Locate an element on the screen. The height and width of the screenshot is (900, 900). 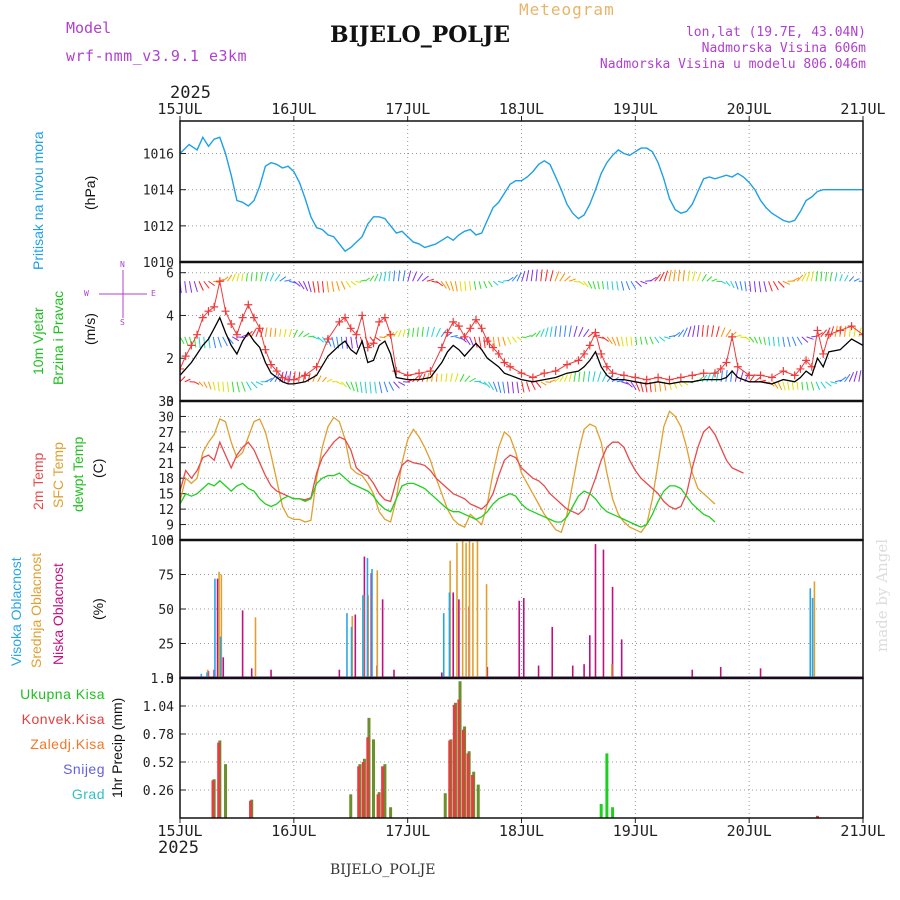
cloud-tick-label: 75 is located at coordinates (166, 576).